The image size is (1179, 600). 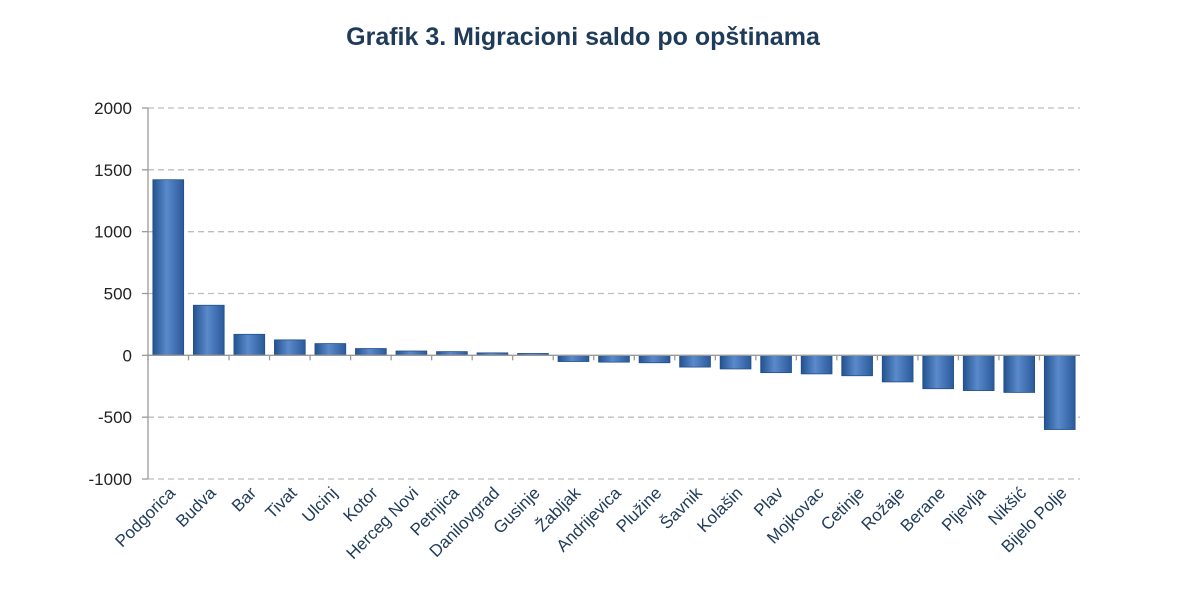 I want to click on chart-title: Grafik 3. Migracioni saldo po opštinama, so click(x=583, y=37).